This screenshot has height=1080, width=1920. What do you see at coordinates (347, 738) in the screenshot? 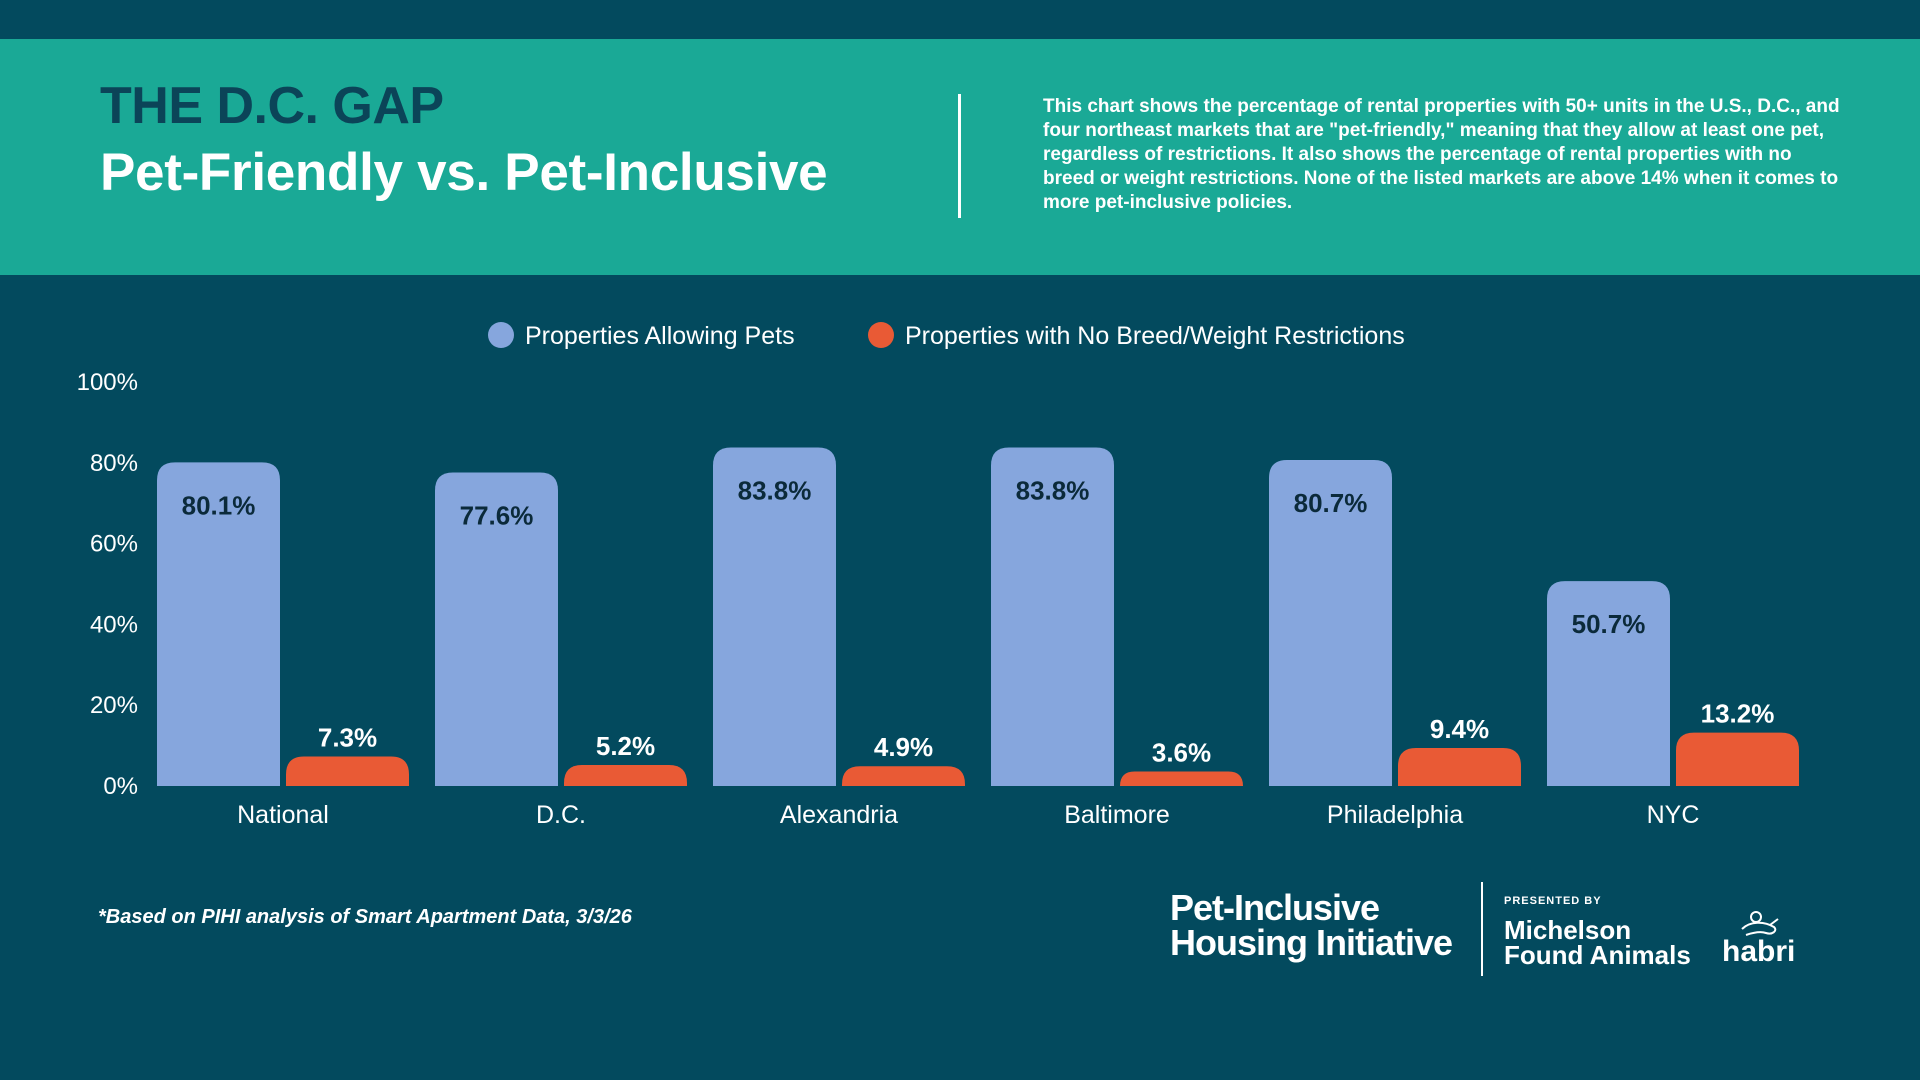
I see `data-label: 7.3%` at bounding box center [347, 738].